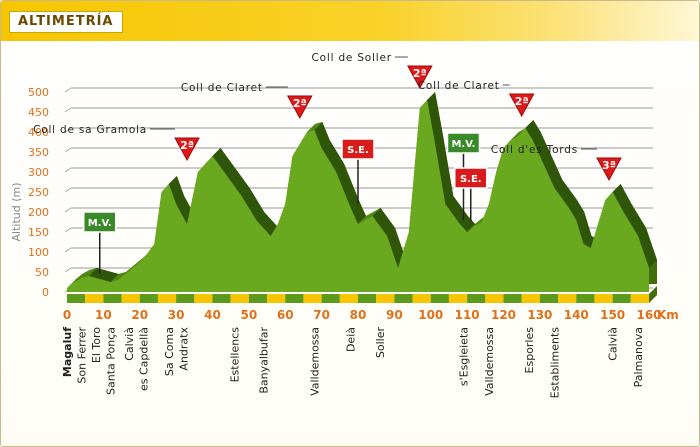  What do you see at coordinates (638, 357) in the screenshot?
I see `town-label: Palmanova` at bounding box center [638, 357].